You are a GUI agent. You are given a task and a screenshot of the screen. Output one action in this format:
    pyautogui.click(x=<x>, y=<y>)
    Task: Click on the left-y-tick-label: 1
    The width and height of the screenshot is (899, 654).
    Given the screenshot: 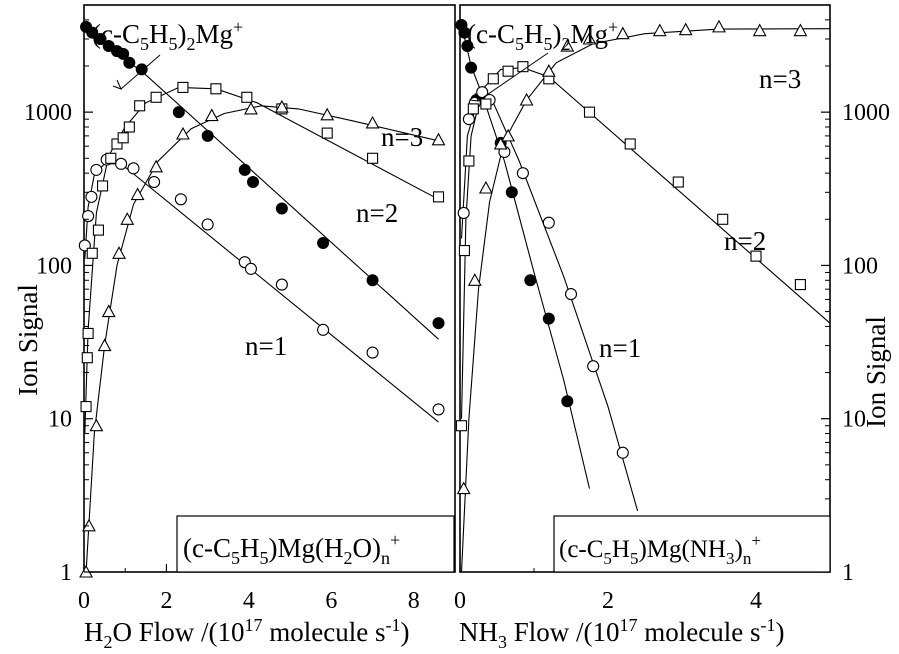 What is the action you would take?
    pyautogui.click(x=66, y=573)
    